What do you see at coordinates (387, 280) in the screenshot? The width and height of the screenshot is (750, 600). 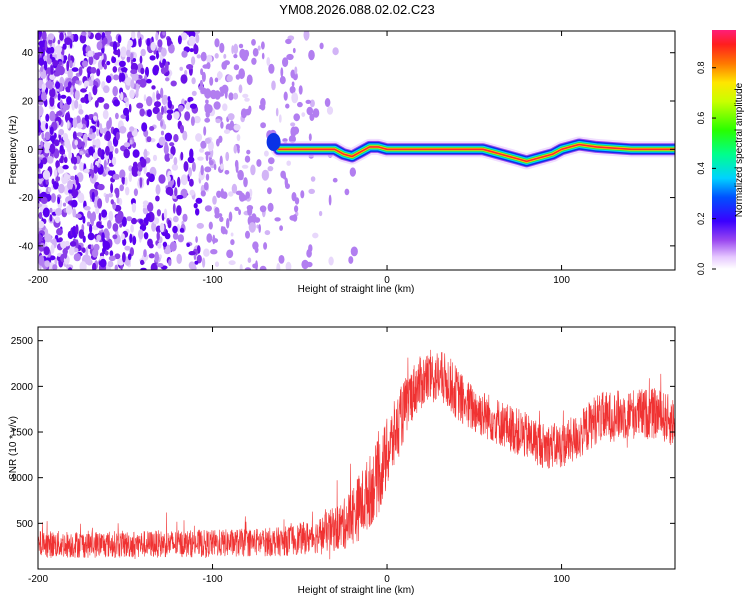 I see `x-tick-label: 0` at bounding box center [387, 280].